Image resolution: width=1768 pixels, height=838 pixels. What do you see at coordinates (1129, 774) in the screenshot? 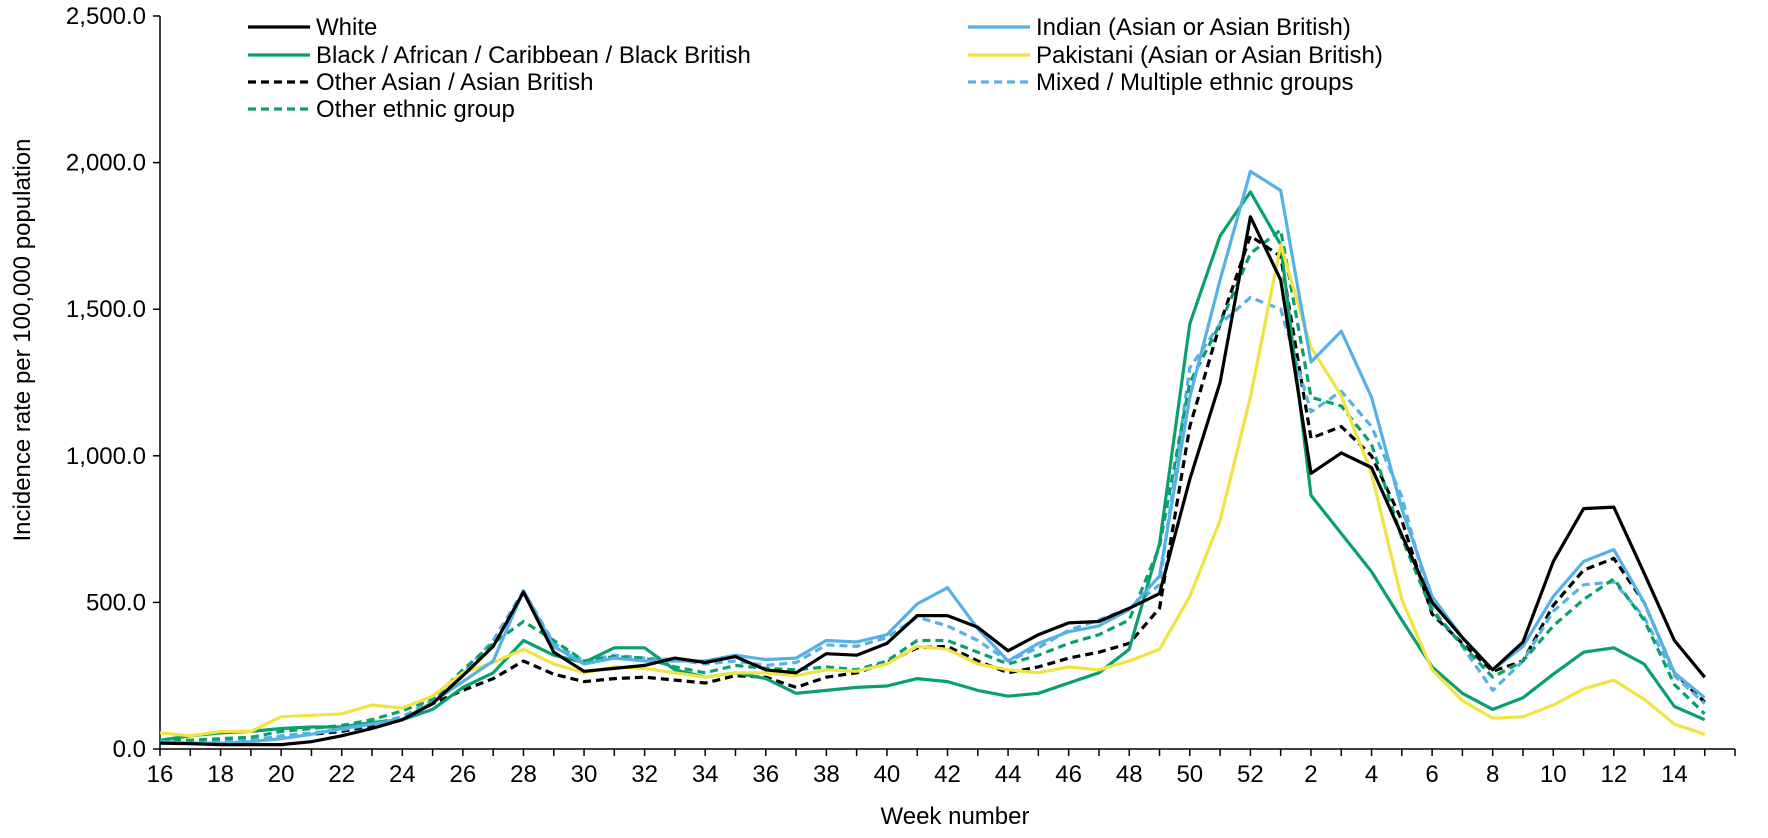
I see `x-tick-label: 48` at bounding box center [1129, 774].